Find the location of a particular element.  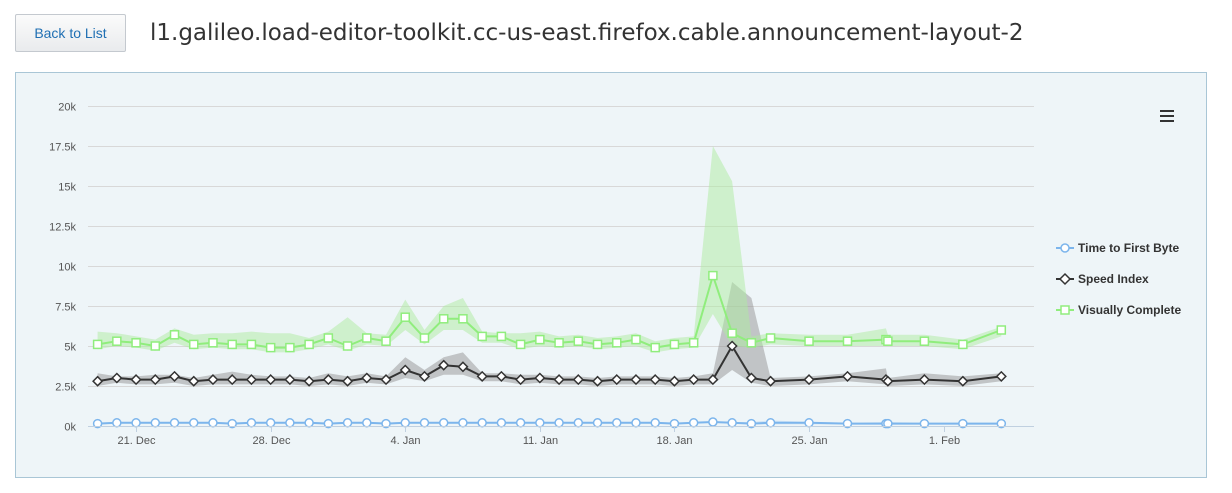

legend-diamond-icon is located at coordinates (1065, 279).